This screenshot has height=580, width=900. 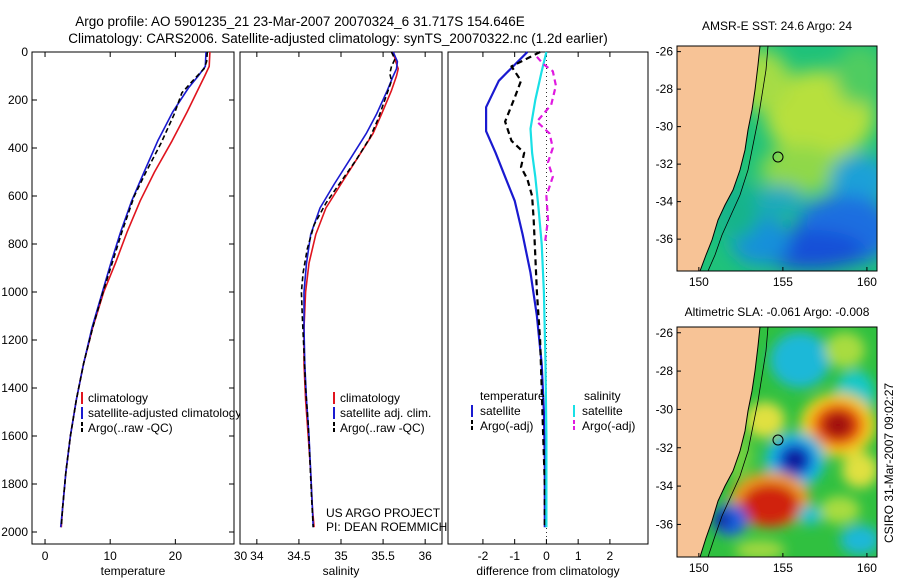 What do you see at coordinates (18, 244) in the screenshot?
I see `y-tick-label: 800` at bounding box center [18, 244].